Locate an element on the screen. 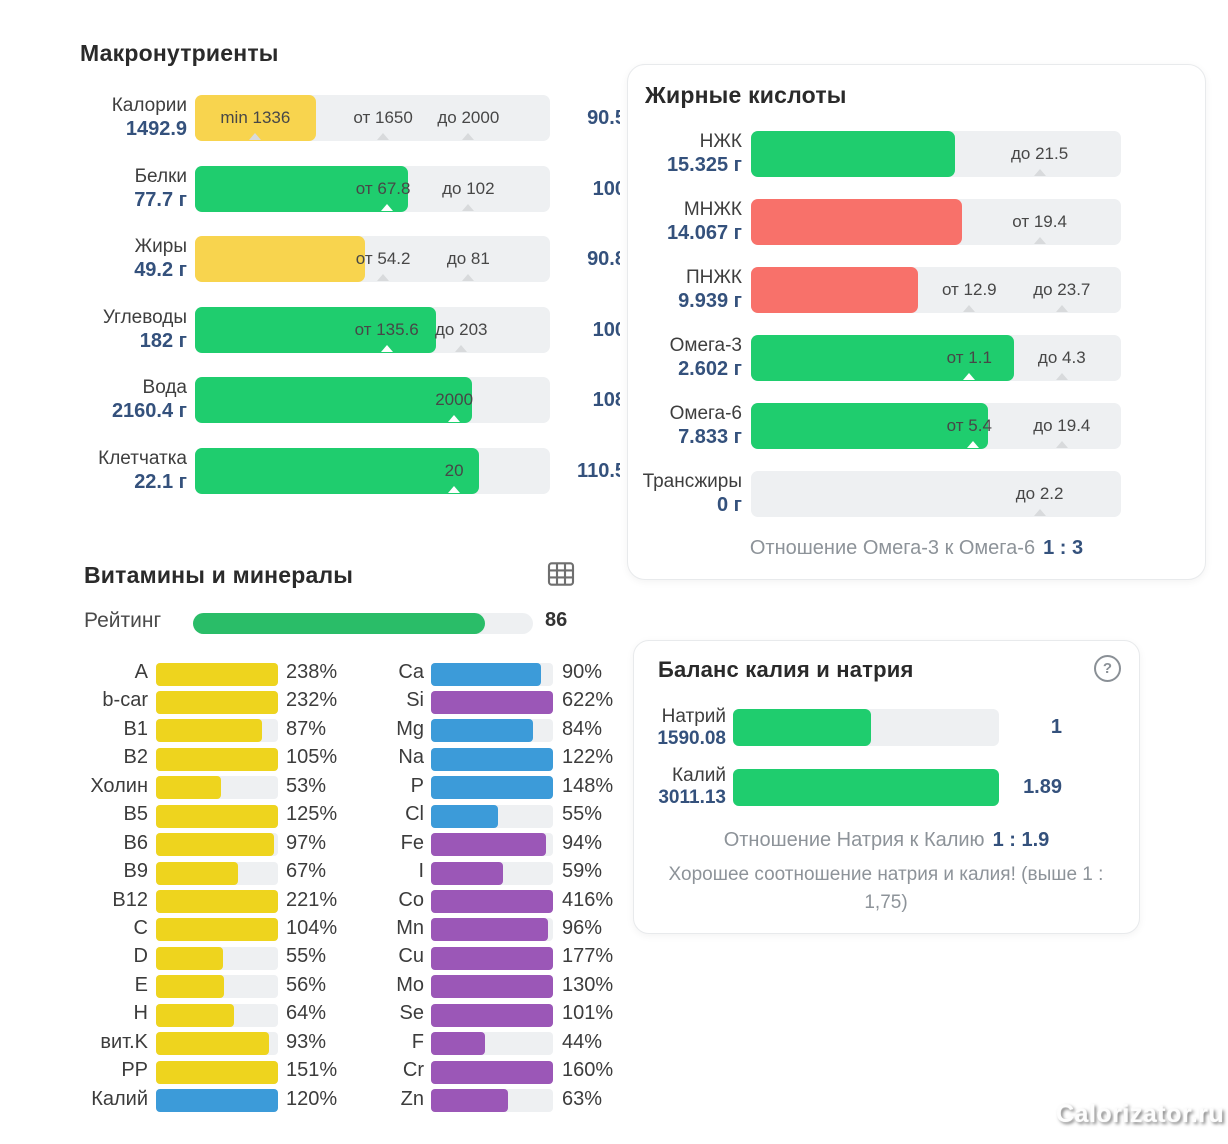 The height and width of the screenshot is (1144, 1228). omega-ratio-line: Отношение Омега-3 к Омега-6 1 : 3 is located at coordinates (916, 548).